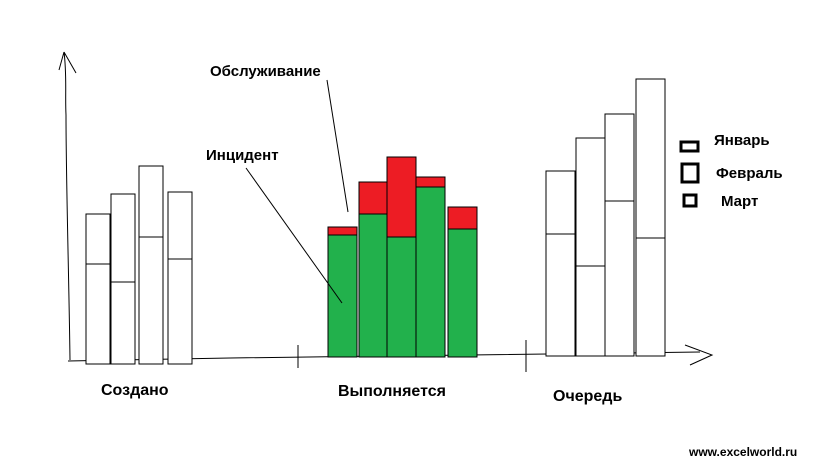 The image size is (819, 460). I want to click on legend-swatch-february, so click(690, 173).